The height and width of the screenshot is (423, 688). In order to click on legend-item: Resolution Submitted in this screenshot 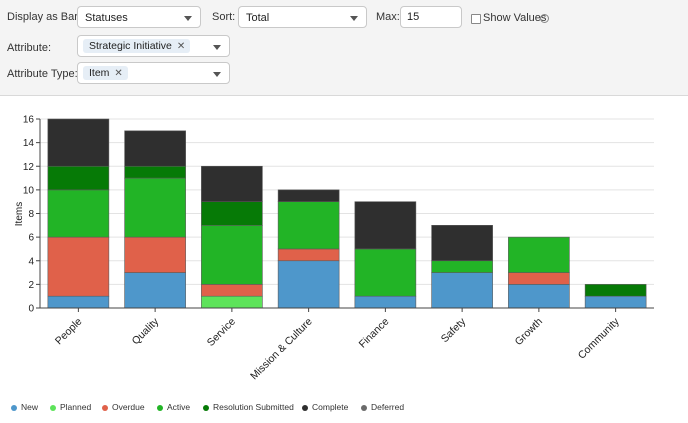, I will do `click(248, 407)`.